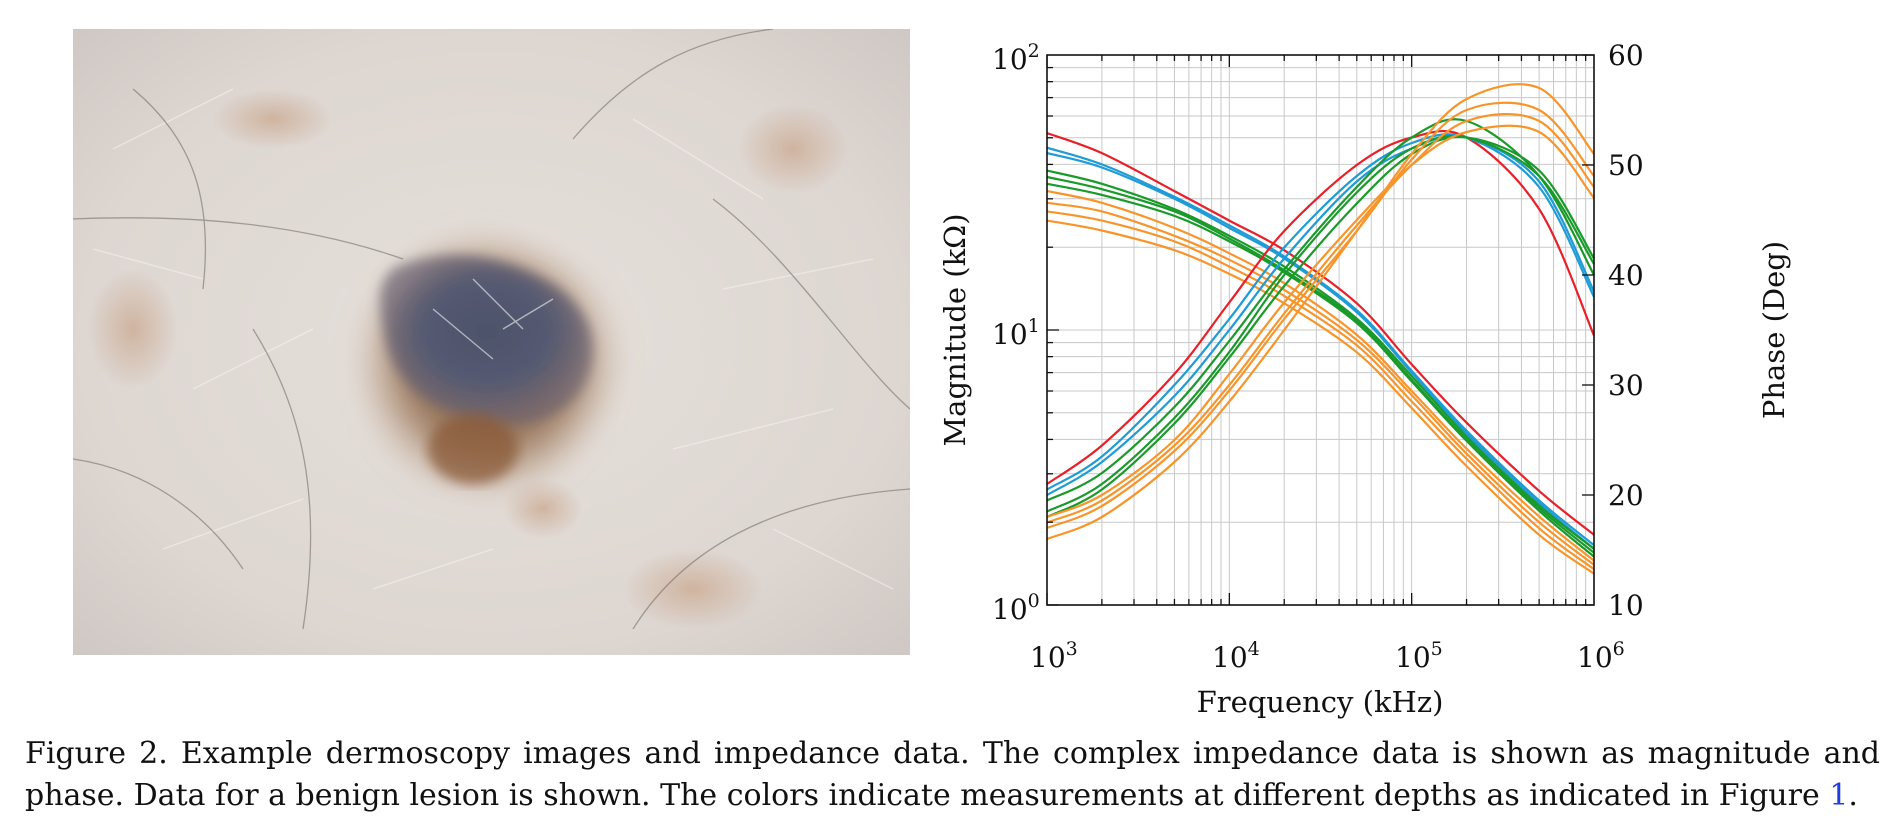 The height and width of the screenshot is (839, 1902). I want to click on right-axis-label: Phase (Deg), so click(1774, 330).